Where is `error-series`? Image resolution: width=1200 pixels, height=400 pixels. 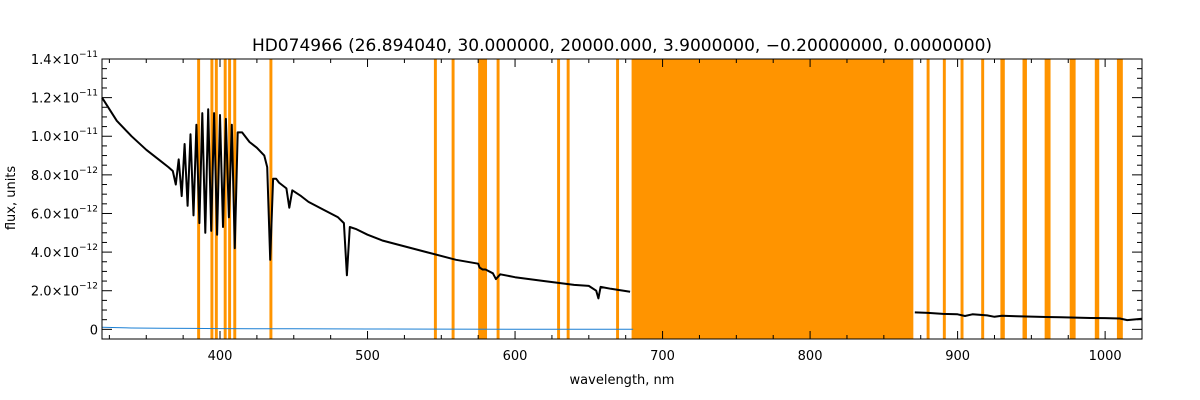
error-series is located at coordinates (367, 328).